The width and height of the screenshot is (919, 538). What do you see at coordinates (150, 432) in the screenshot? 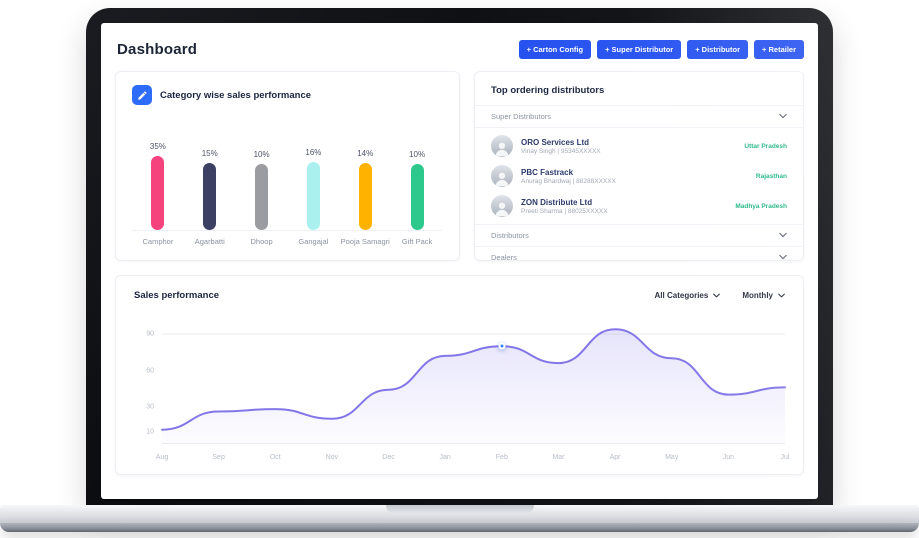
I see `y-axis-tick: 10` at bounding box center [150, 432].